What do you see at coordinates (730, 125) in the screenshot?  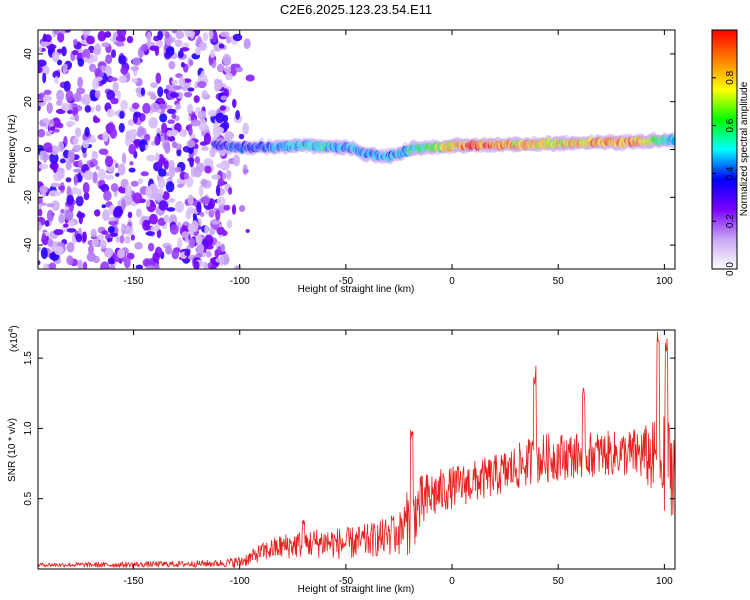 I see `colorbar-tick-label: 0.6` at bounding box center [730, 125].